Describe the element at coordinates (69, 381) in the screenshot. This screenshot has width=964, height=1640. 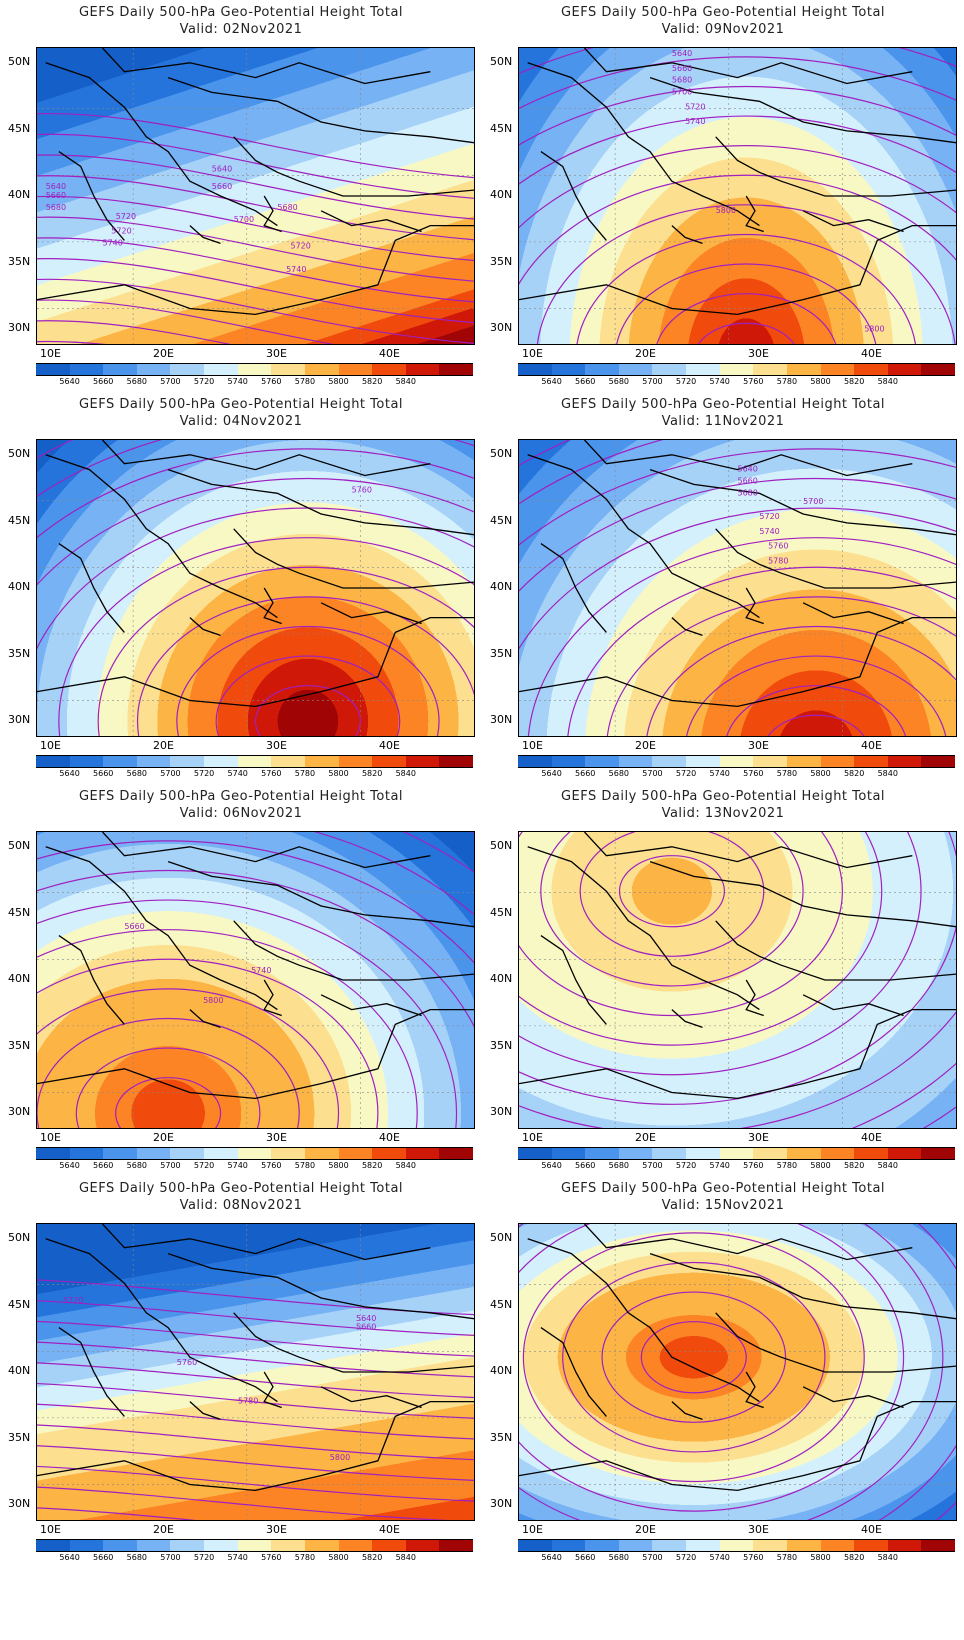
I see `colorbar-label: 5640` at that location.